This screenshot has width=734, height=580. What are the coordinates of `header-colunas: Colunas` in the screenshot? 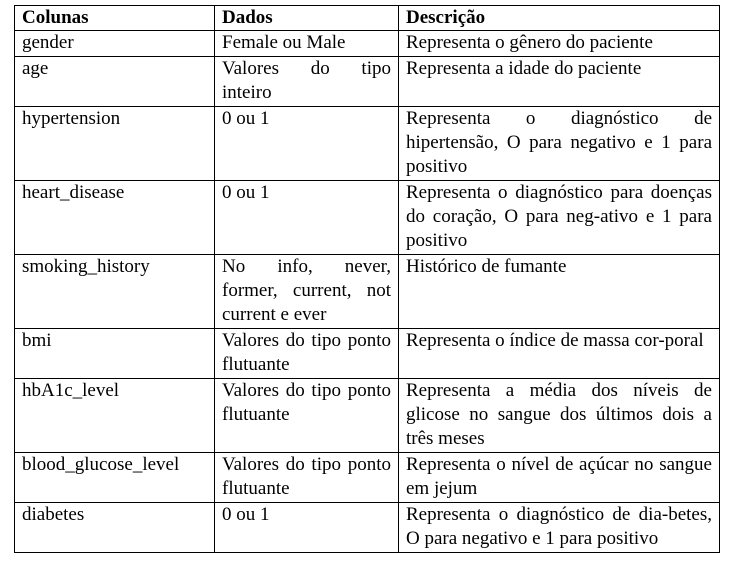 It's located at (114, 18).